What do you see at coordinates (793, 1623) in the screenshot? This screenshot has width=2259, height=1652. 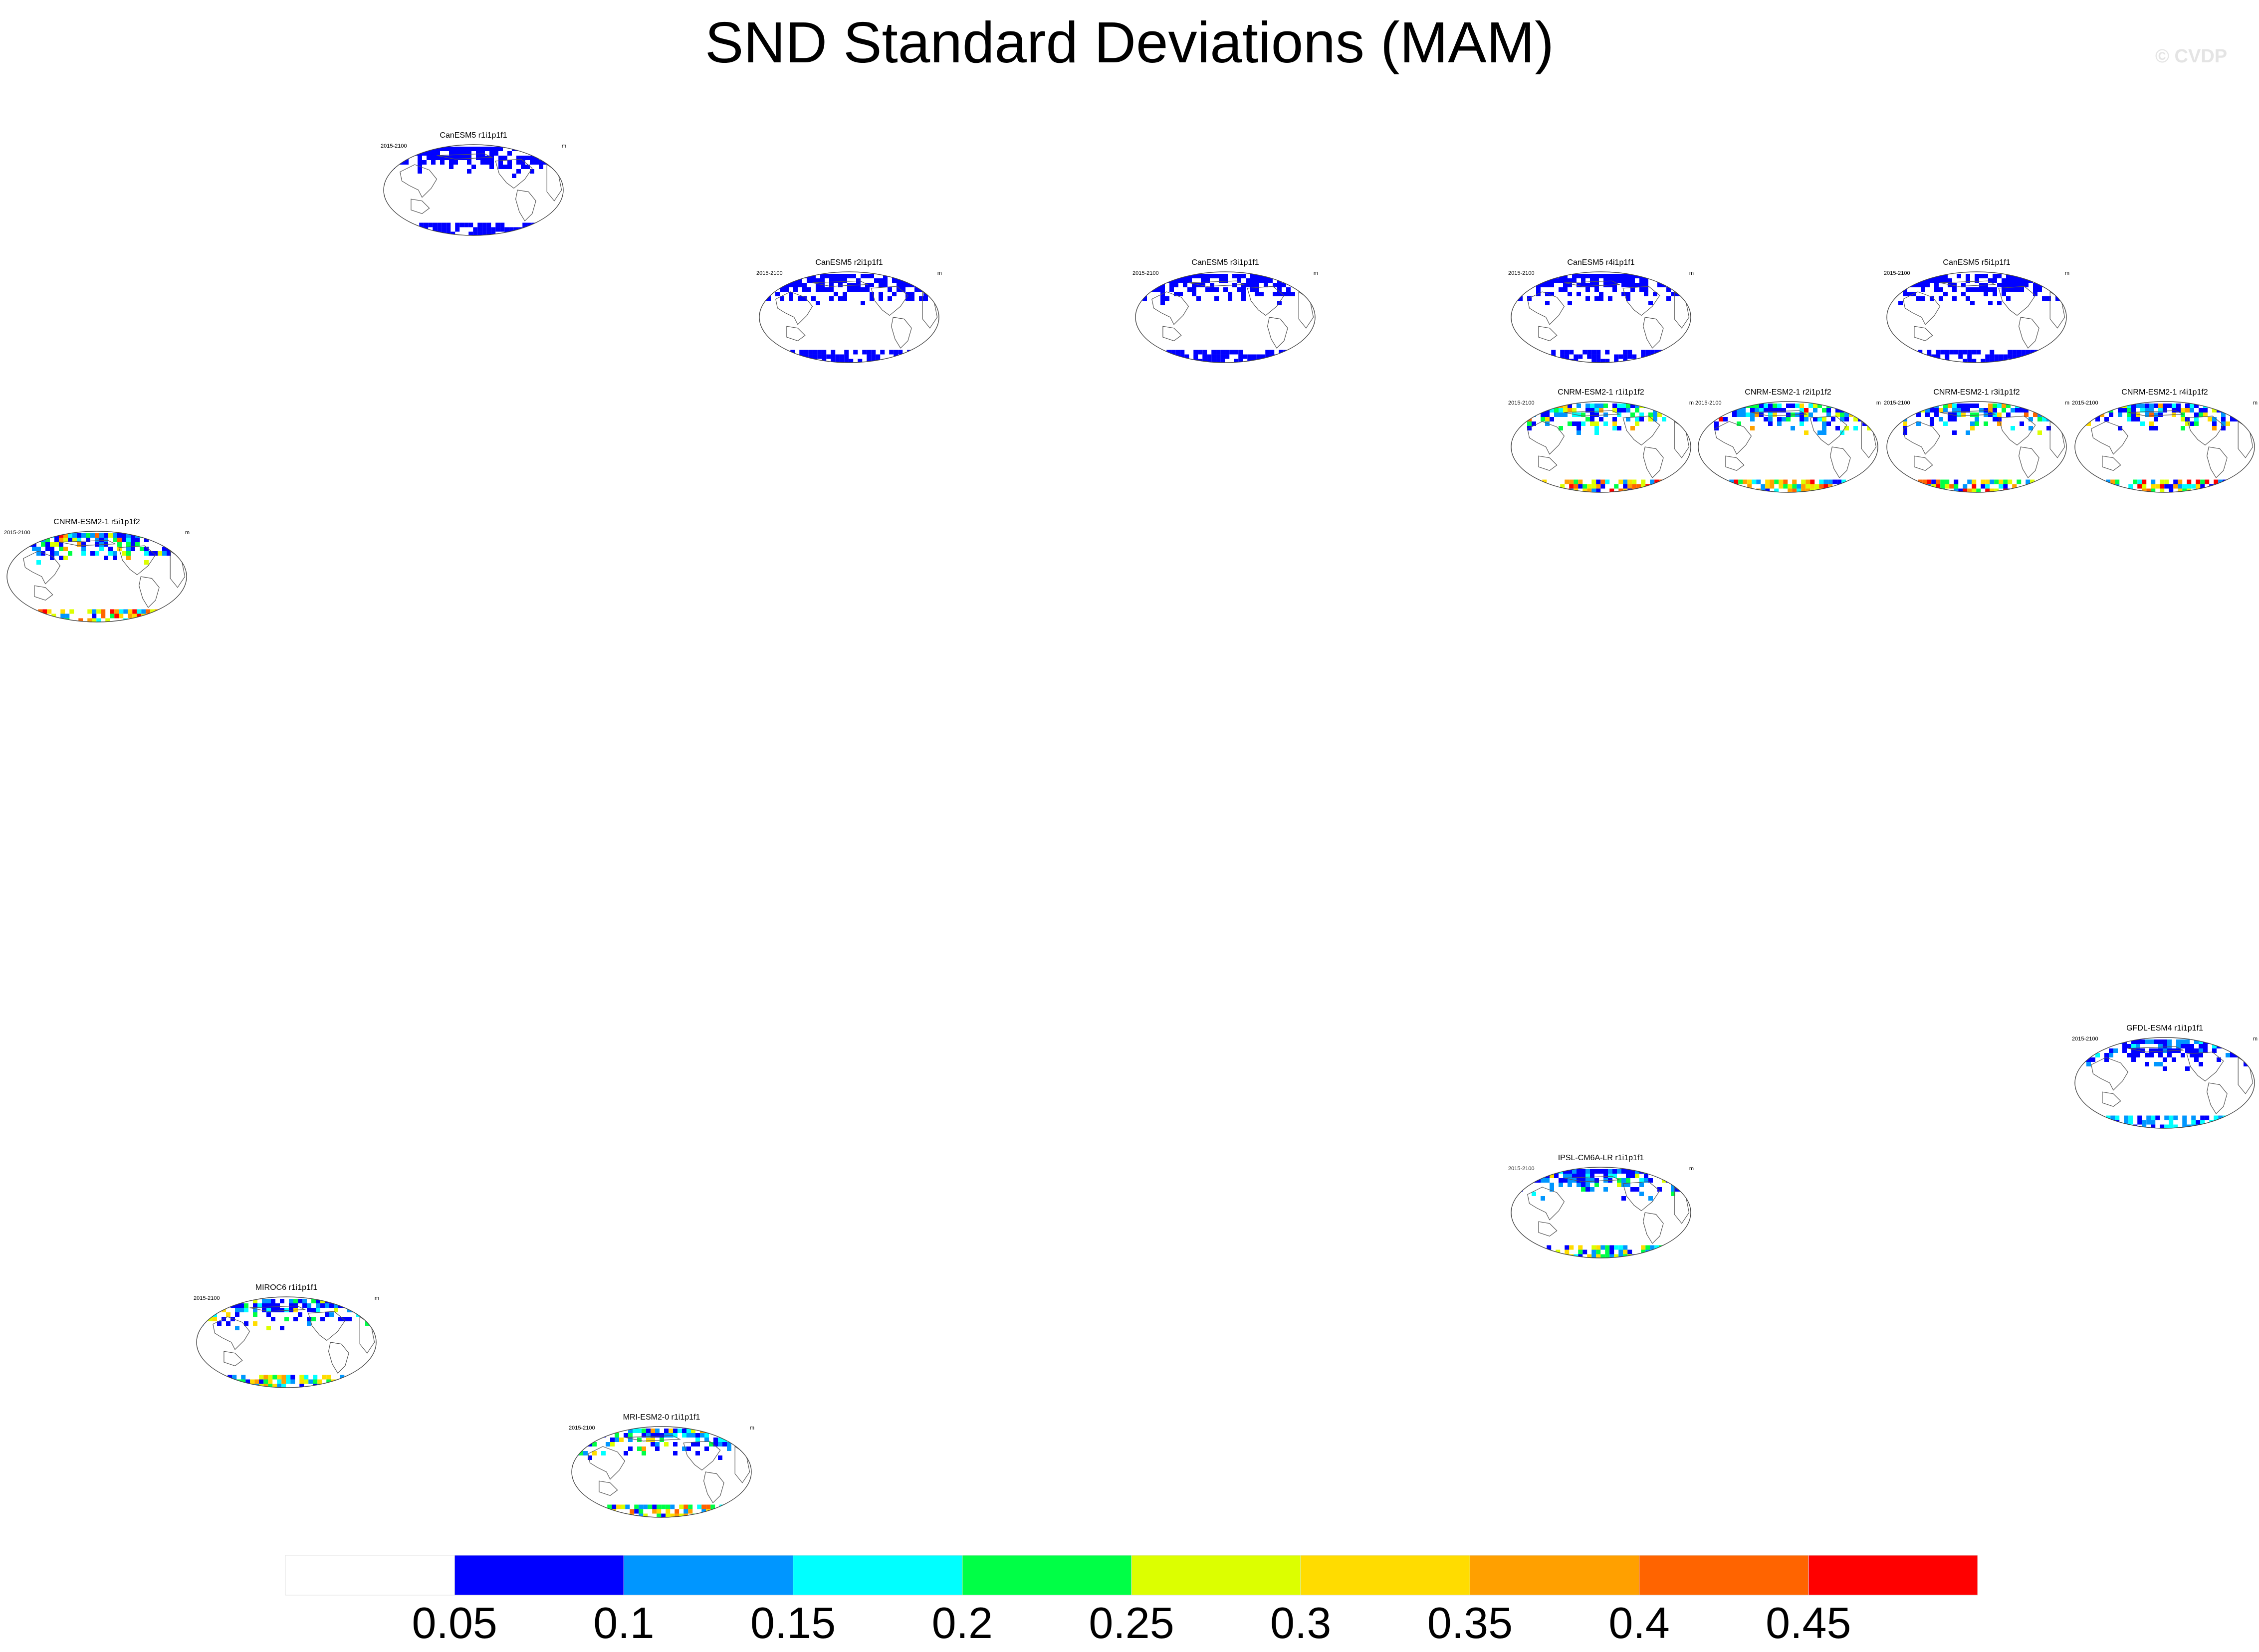 I see `colorbar-tick-label: 0.15` at bounding box center [793, 1623].